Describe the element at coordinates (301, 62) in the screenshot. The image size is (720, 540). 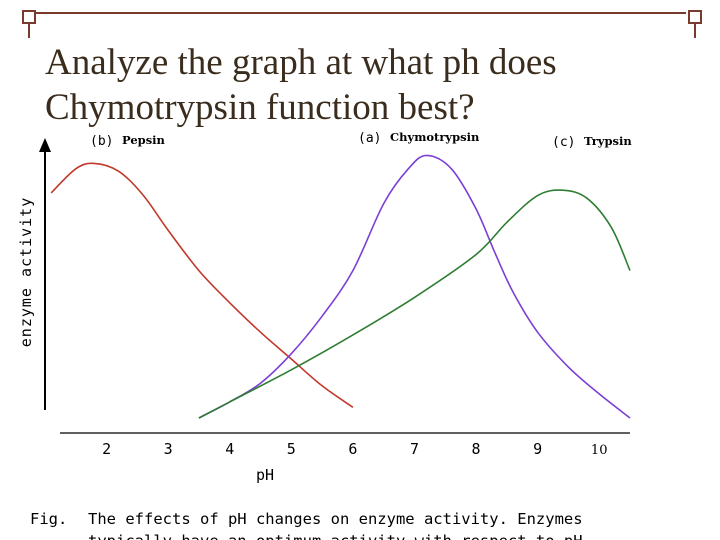
I see `slide-title-line-1: Analyze the graph at what ph does` at that location.